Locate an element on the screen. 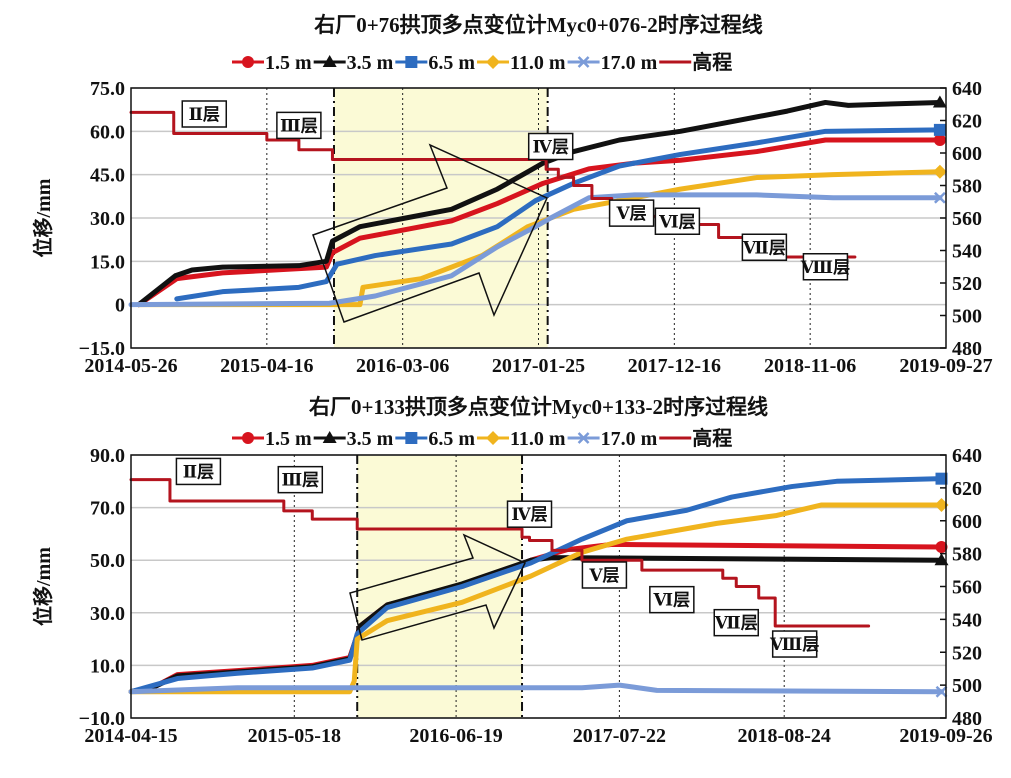  y2-tick-label: 480 is located at coordinates (967, 719).